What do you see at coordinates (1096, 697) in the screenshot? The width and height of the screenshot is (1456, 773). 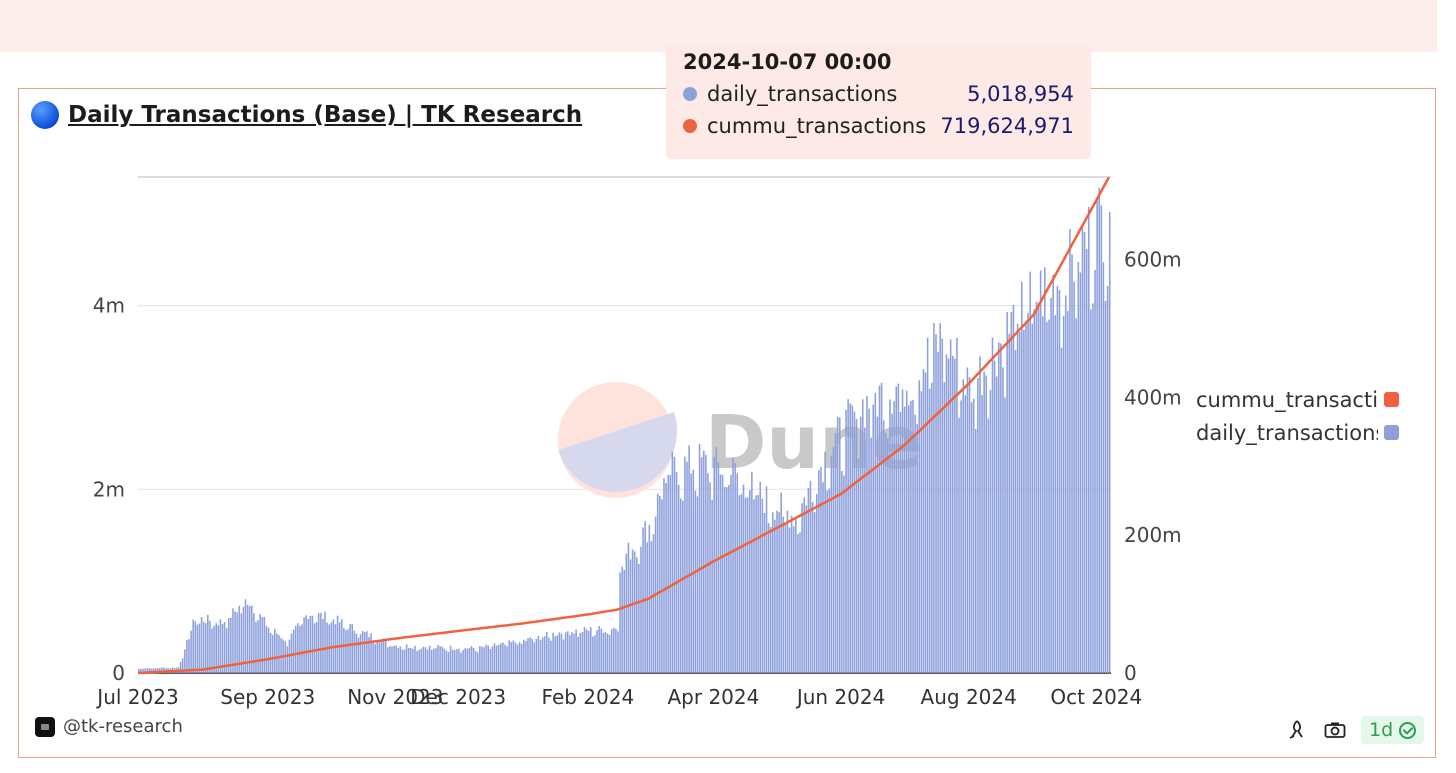 I see `x-tick-label: Oct 2024` at bounding box center [1096, 697].